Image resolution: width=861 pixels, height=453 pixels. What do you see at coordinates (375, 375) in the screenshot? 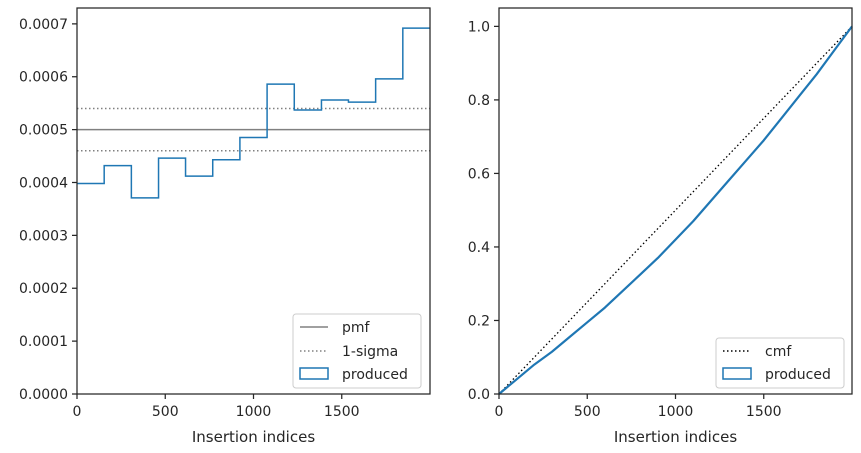
I see `legend-produced-label: produced` at bounding box center [375, 375].